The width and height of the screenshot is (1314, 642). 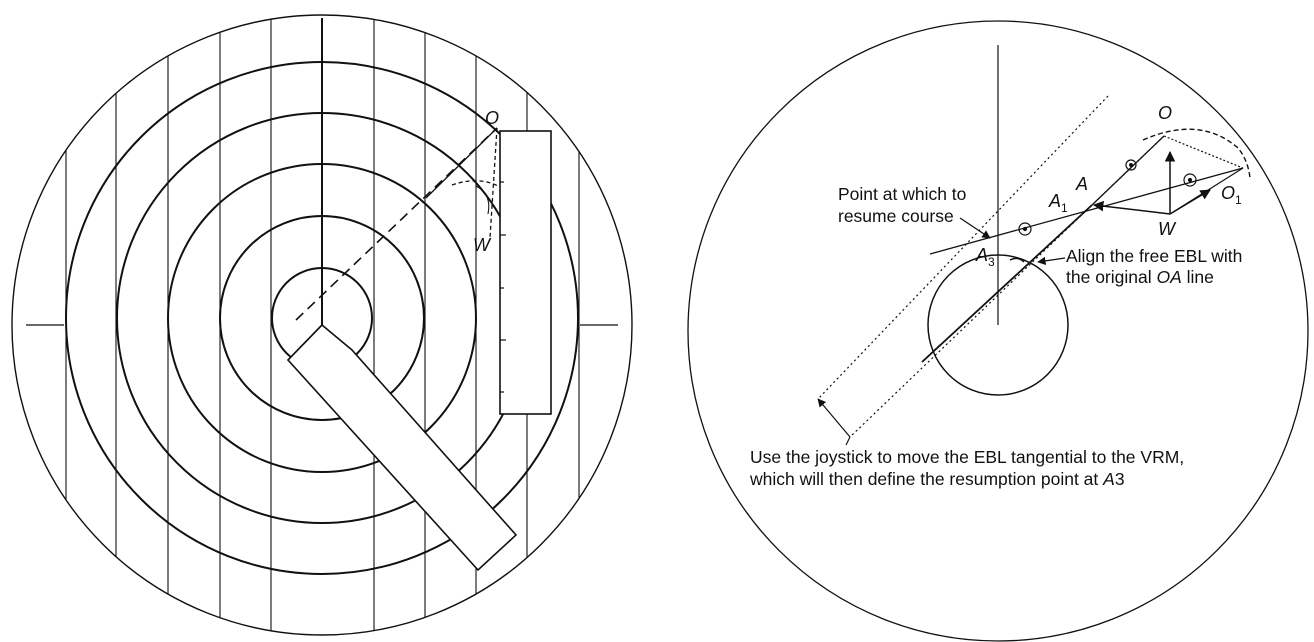 What do you see at coordinates (1131, 207) in the screenshot?
I see `vector-w-a` at bounding box center [1131, 207].